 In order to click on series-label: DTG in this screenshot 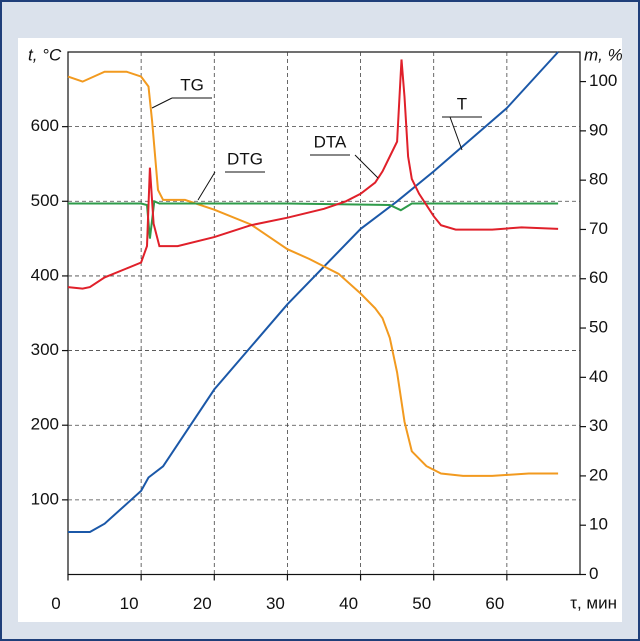, I will do `click(245, 158)`.